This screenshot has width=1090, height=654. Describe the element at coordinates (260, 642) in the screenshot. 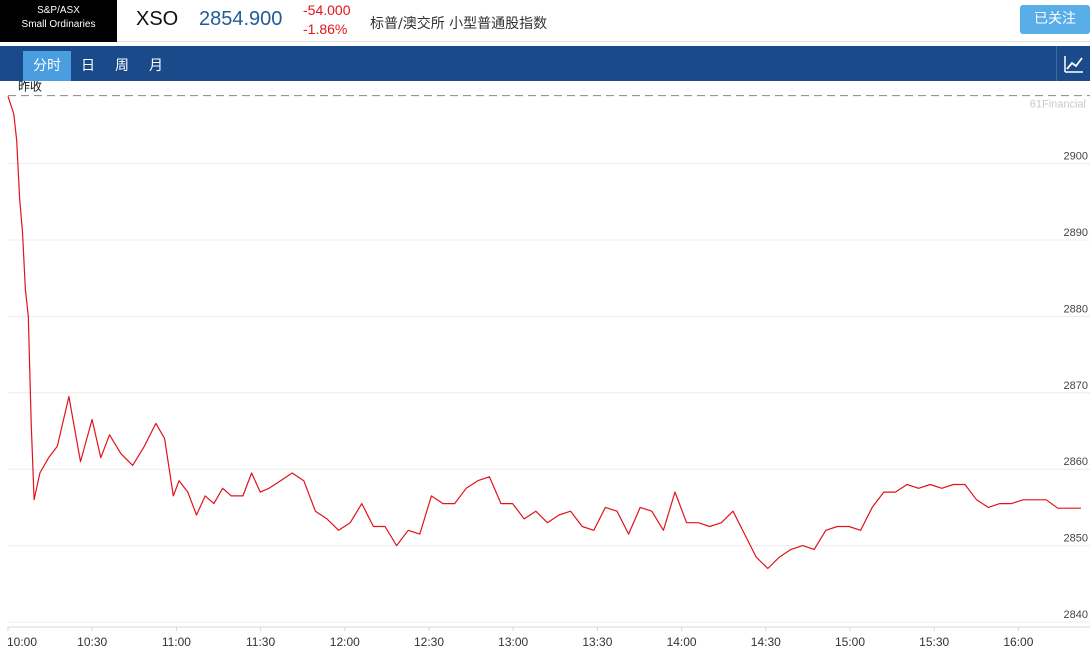

I see `x-tick-label: 11:30` at that location.